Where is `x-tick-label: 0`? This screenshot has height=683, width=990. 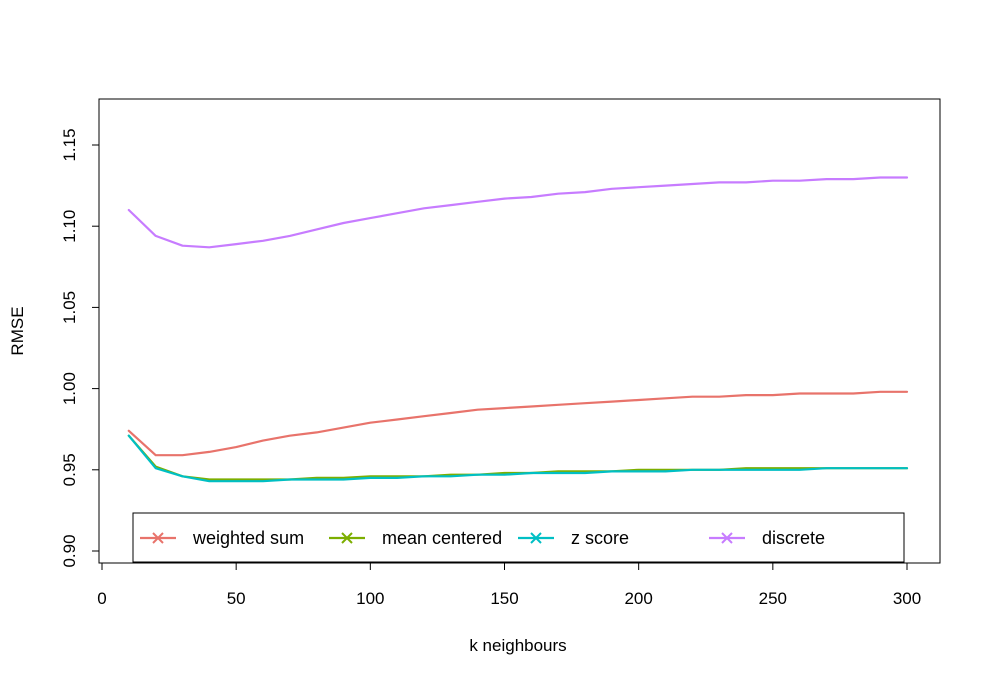
x-tick-label: 0 is located at coordinates (101, 598).